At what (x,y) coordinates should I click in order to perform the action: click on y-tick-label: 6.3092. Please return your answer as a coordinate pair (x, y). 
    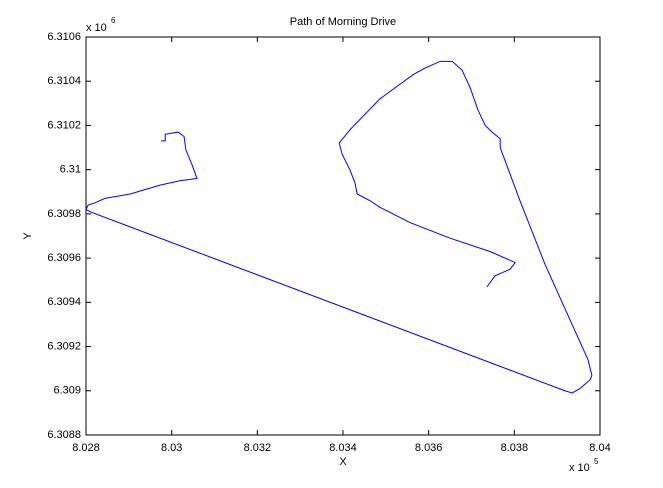
    Looking at the image, I should click on (64, 346).